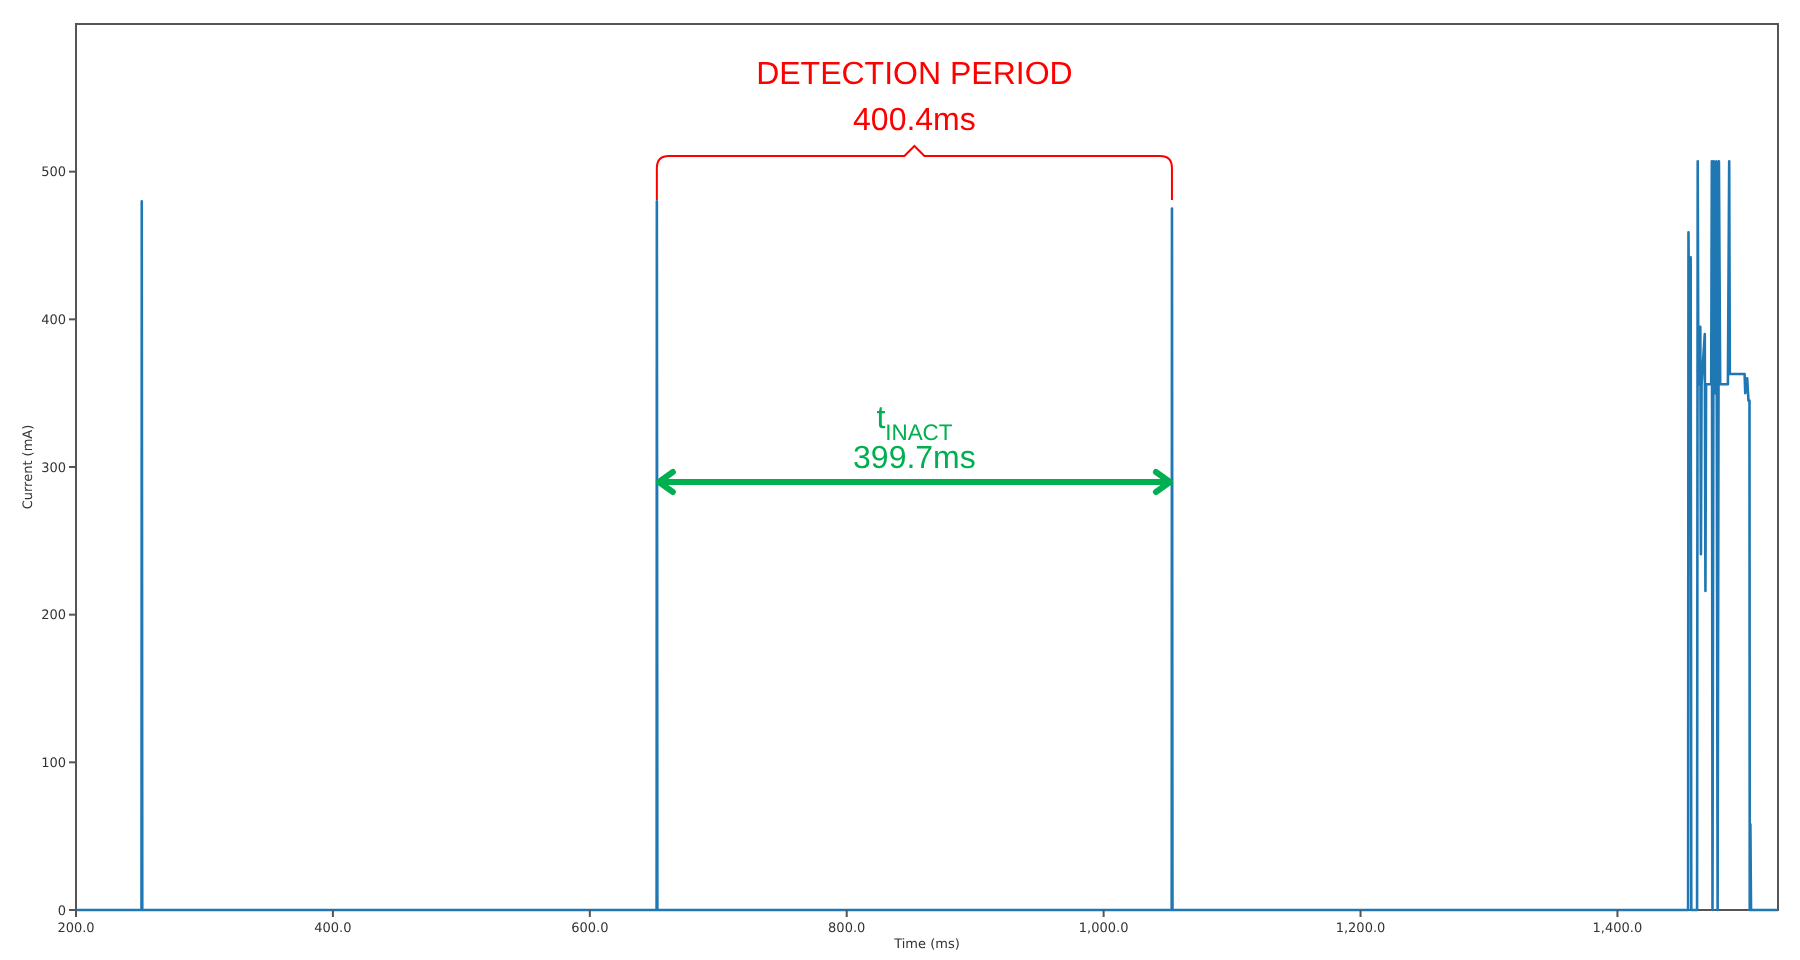 This screenshot has width=1800, height=960. Describe the element at coordinates (914, 75) in the screenshot. I see `annotation: DETECTION PERIOD` at that location.